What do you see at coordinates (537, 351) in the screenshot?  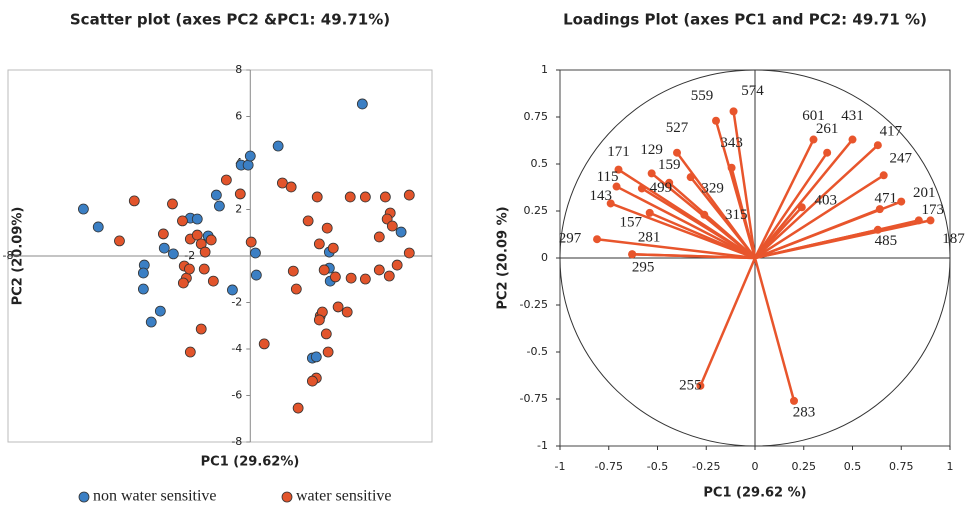 I see `y-tick-label: -0.5` at bounding box center [537, 351].